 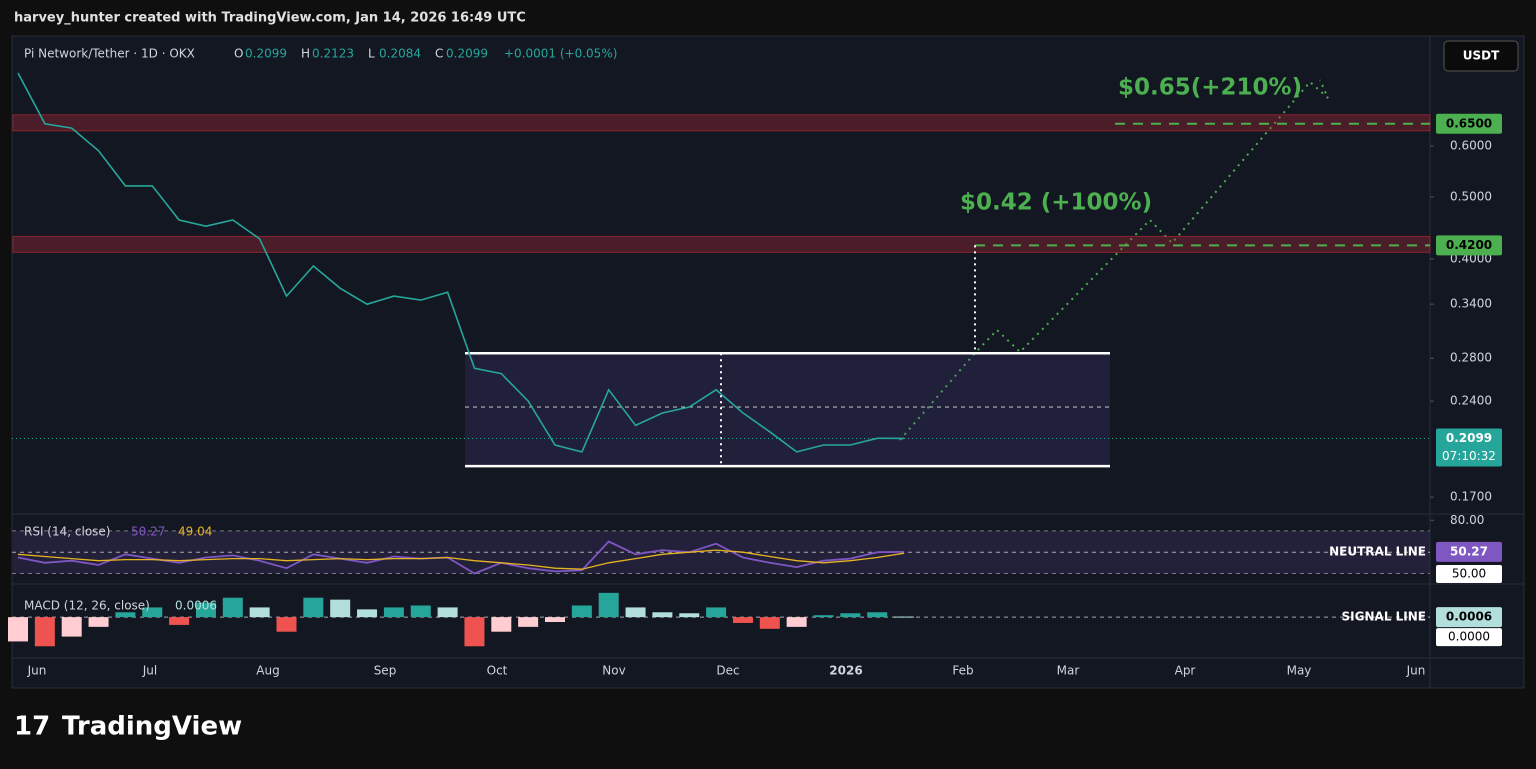 I want to click on target-annotation: $0.42 (+100%), so click(x=1056, y=203).